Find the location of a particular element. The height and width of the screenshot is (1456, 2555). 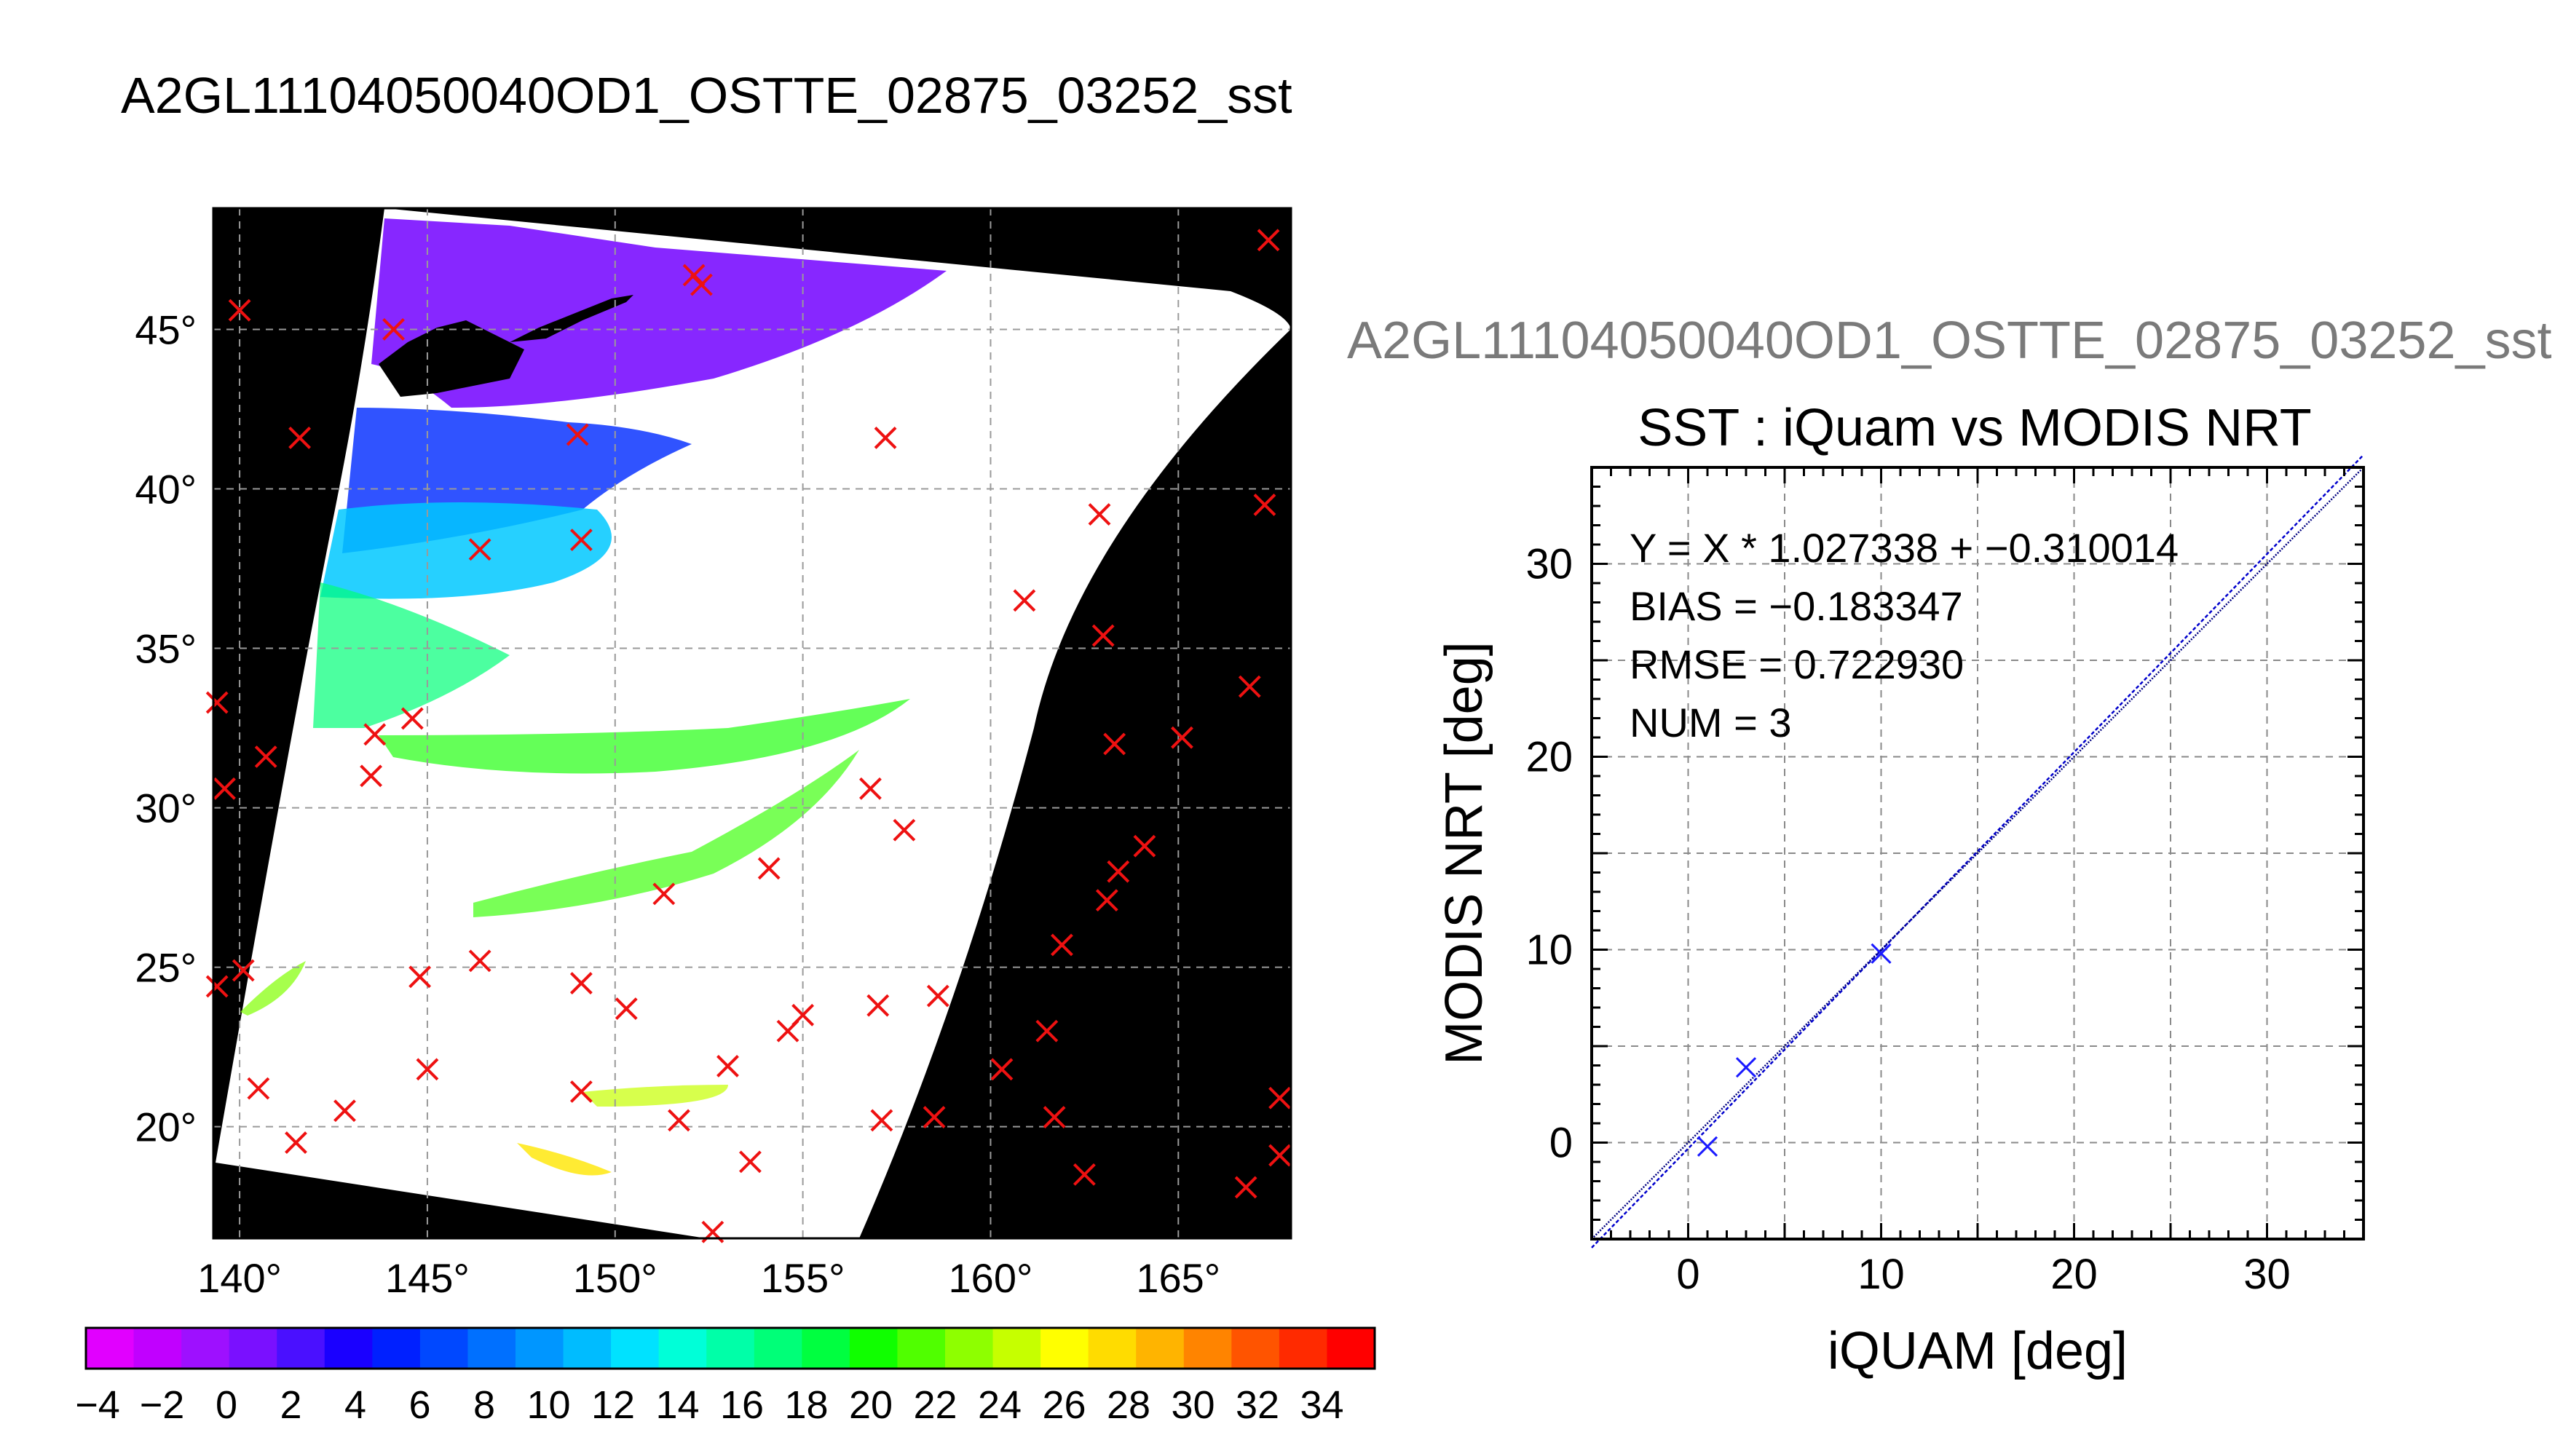

colorbar-tick-label: 34 is located at coordinates (1321, 1405).